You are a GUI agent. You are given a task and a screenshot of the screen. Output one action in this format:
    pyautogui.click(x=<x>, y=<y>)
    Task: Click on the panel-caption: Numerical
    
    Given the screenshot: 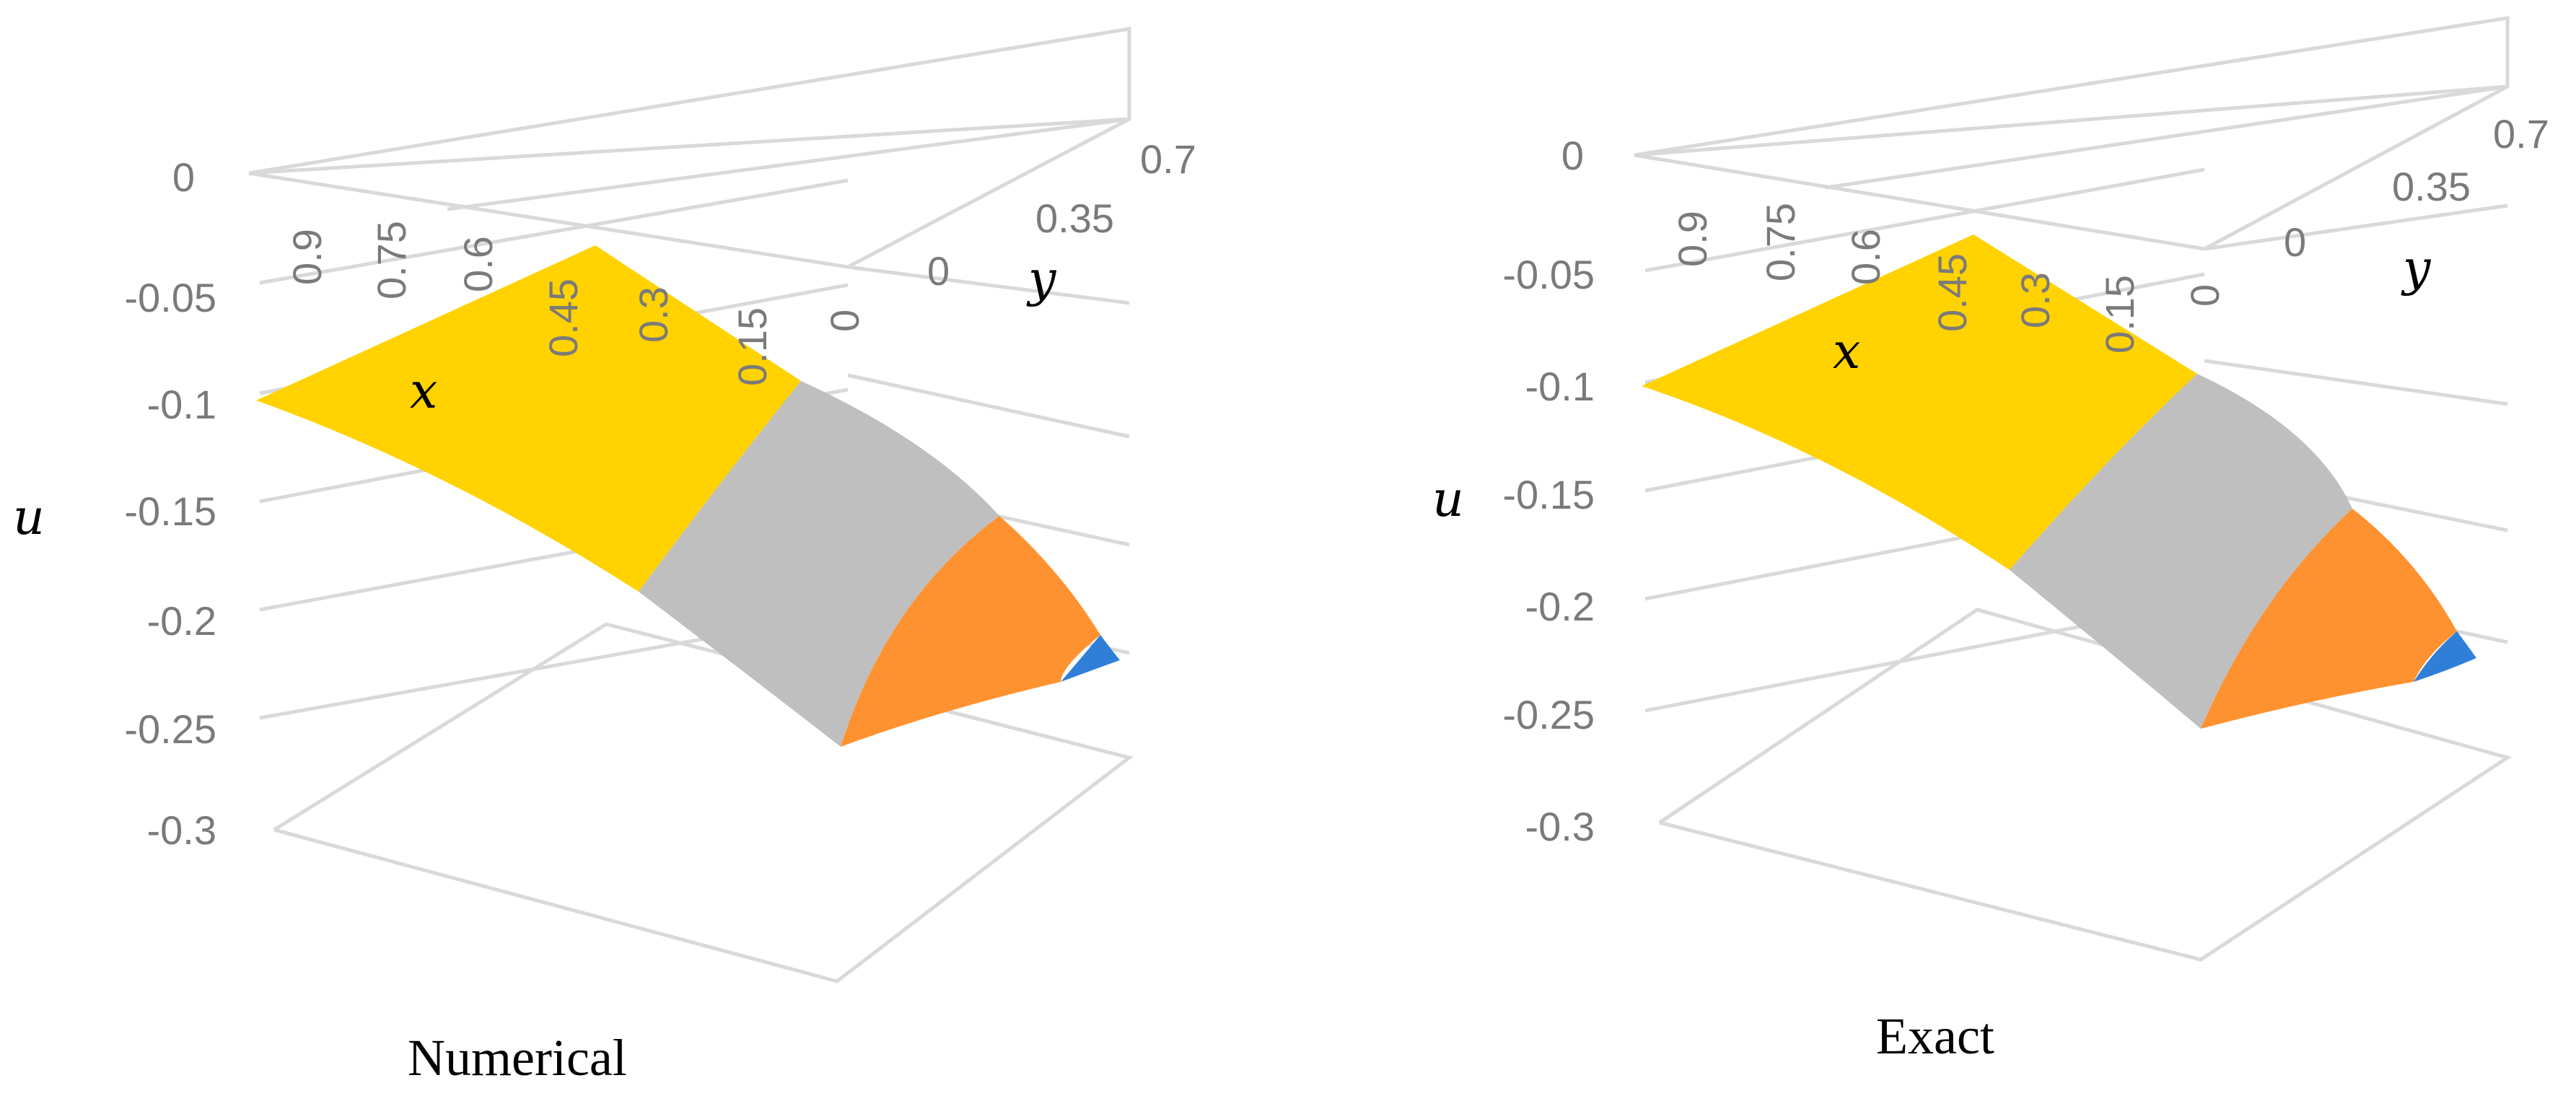 What is the action you would take?
    pyautogui.click(x=517, y=1058)
    